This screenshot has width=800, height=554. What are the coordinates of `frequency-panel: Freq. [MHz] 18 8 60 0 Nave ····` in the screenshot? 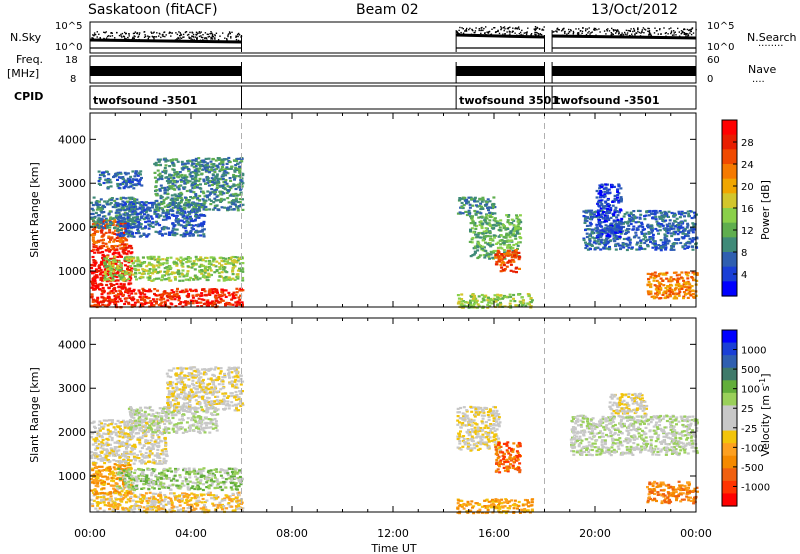 It's located at (391, 70).